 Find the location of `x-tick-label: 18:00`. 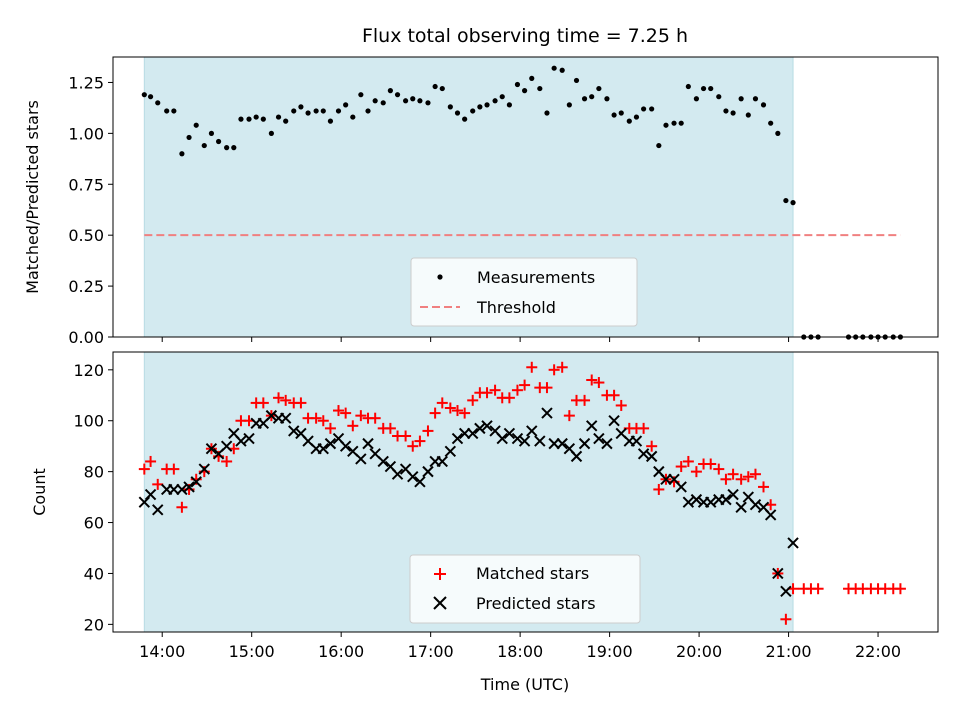

x-tick-label: 18:00 is located at coordinates (520, 651).